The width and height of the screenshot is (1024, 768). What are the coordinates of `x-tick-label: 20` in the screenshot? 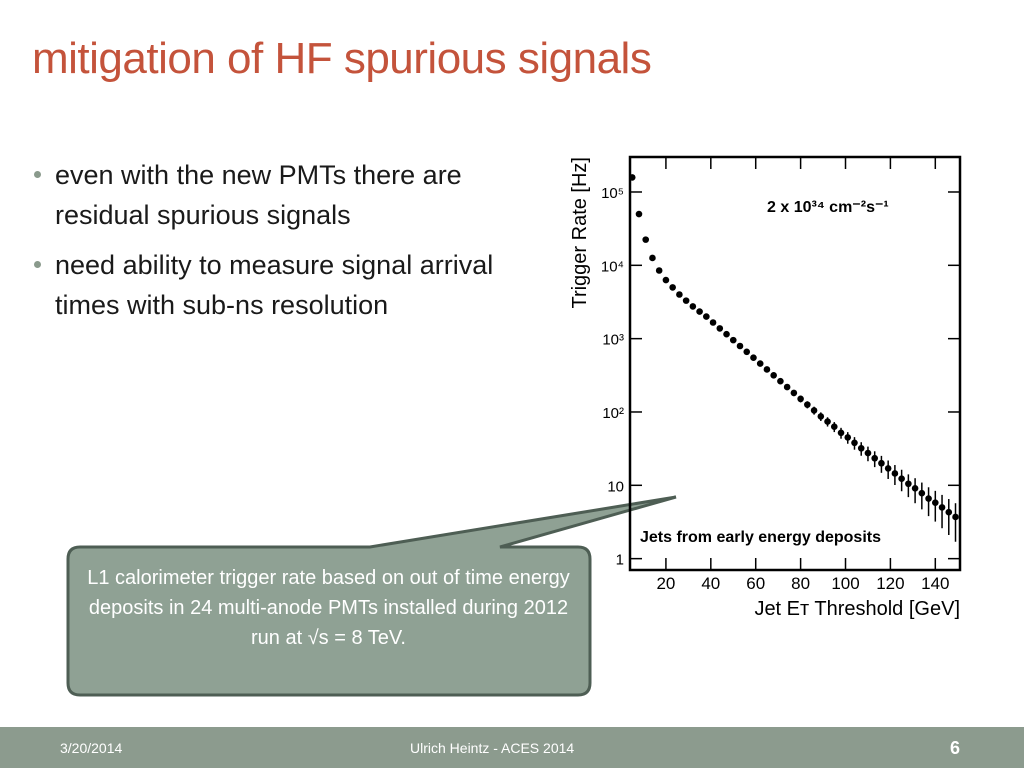 It's located at (665, 583).